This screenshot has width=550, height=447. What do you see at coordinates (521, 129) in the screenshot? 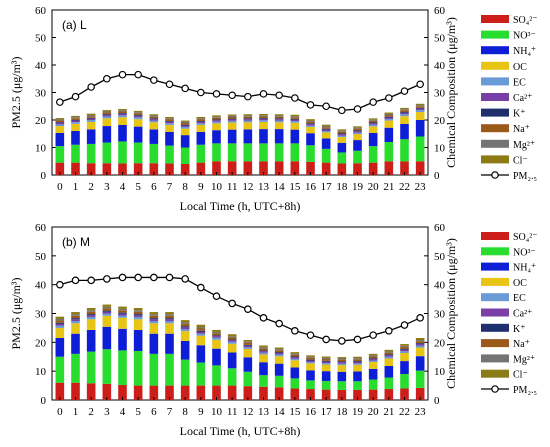
I see `legend-label: Na⁺` at bounding box center [521, 129].